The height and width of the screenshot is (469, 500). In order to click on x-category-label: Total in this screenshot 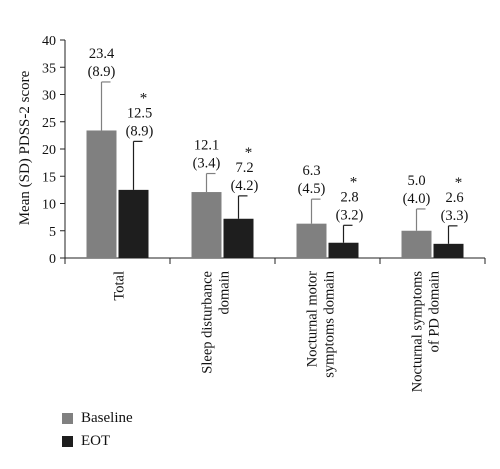, I will do `click(120, 286)`.